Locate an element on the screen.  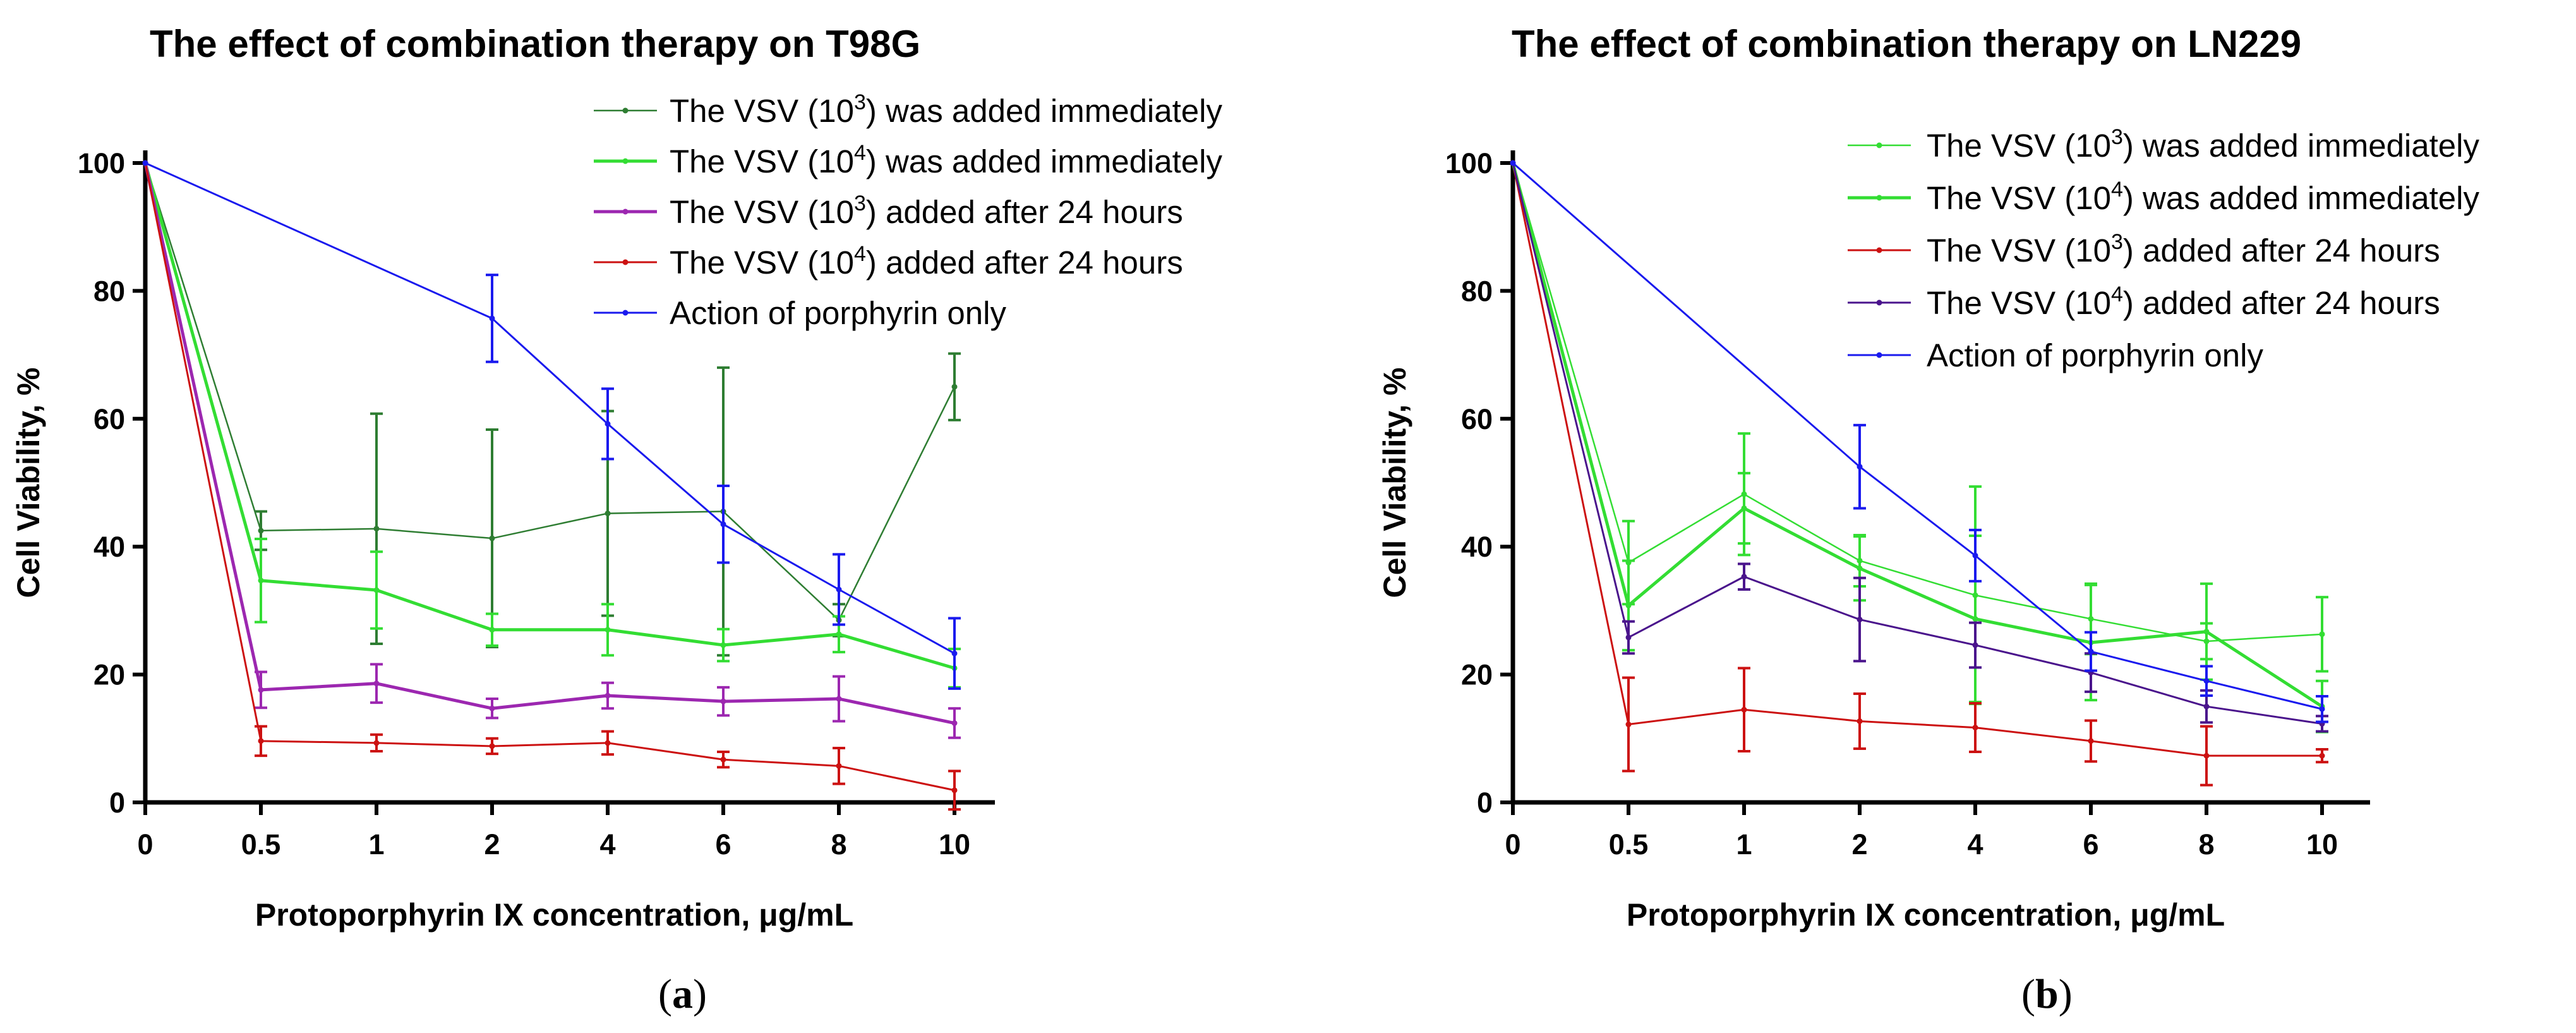
legend-label: The VSV (103) was added immediately is located at coordinates (2203, 144).